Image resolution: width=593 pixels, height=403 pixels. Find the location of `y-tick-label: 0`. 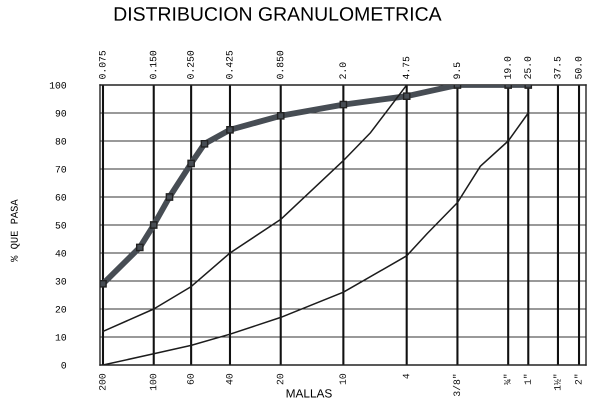

y-tick-label: 0 is located at coordinates (63, 365).